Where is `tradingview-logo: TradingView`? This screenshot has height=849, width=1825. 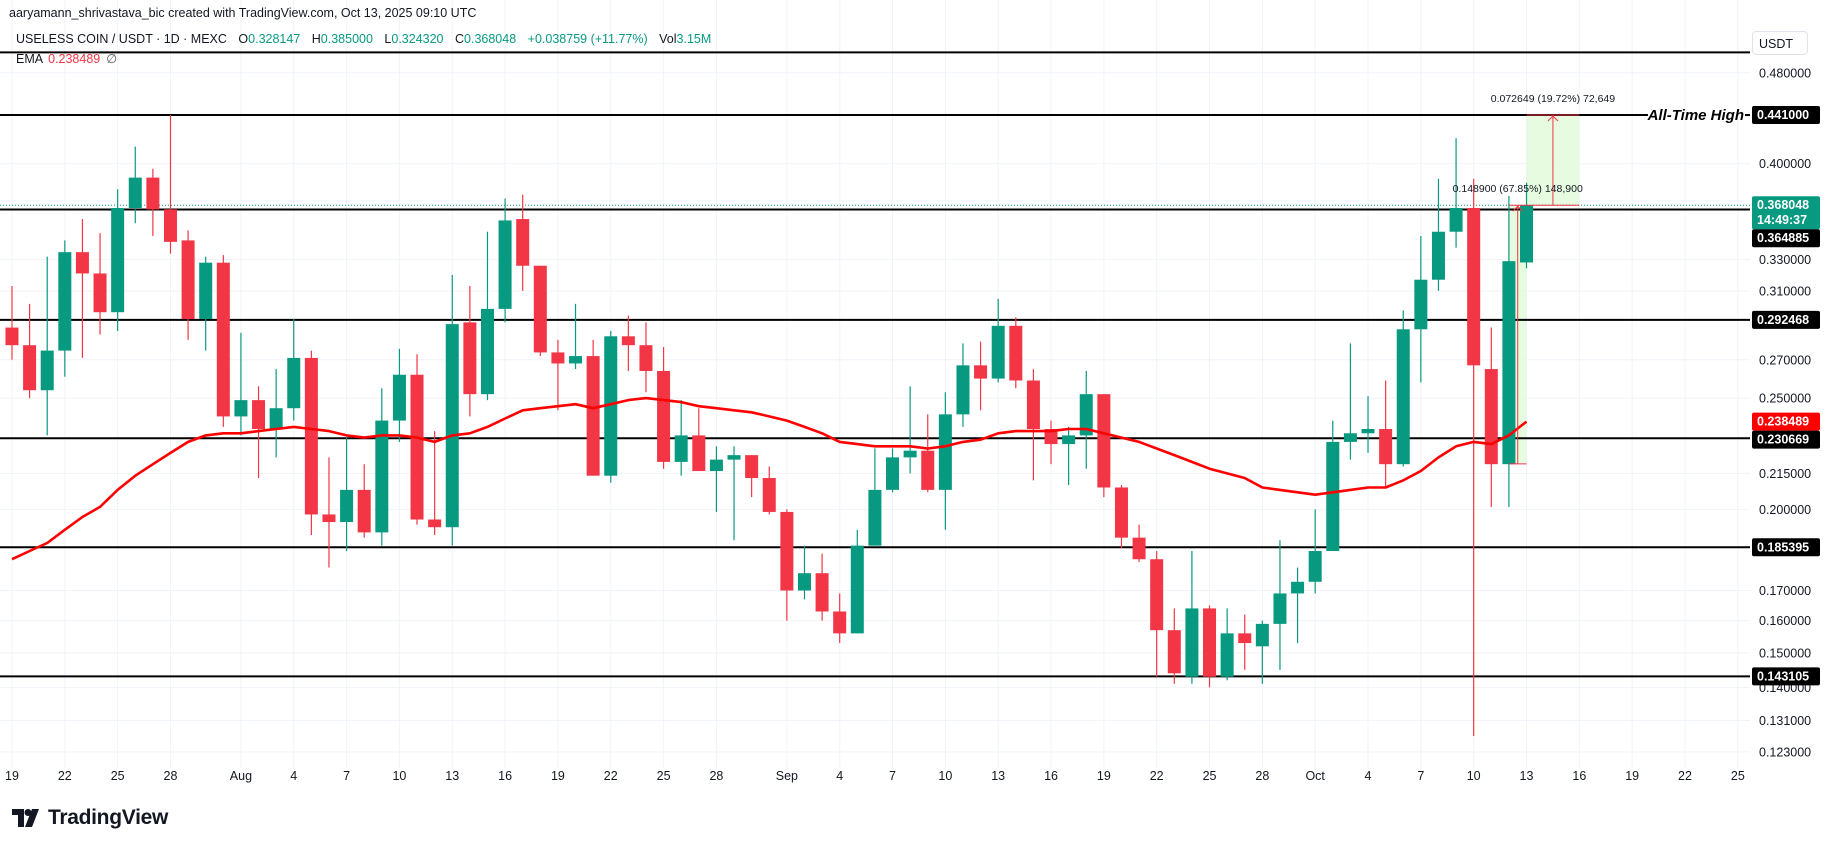
tradingview-logo: TradingView is located at coordinates (90, 818).